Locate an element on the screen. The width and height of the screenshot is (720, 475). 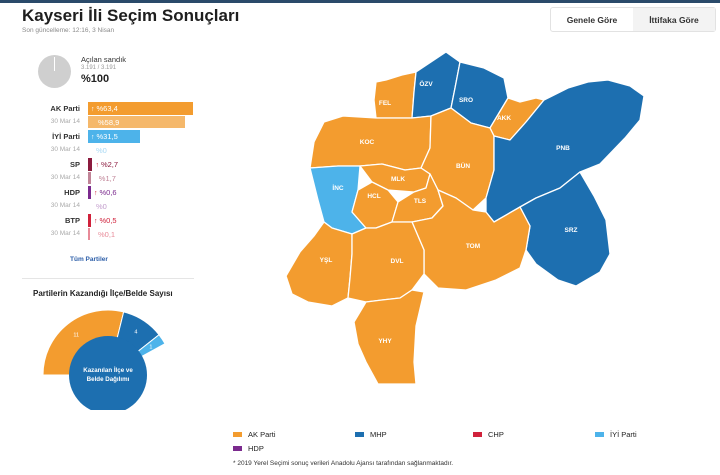
district-label: KOC is located at coordinates (367, 142).